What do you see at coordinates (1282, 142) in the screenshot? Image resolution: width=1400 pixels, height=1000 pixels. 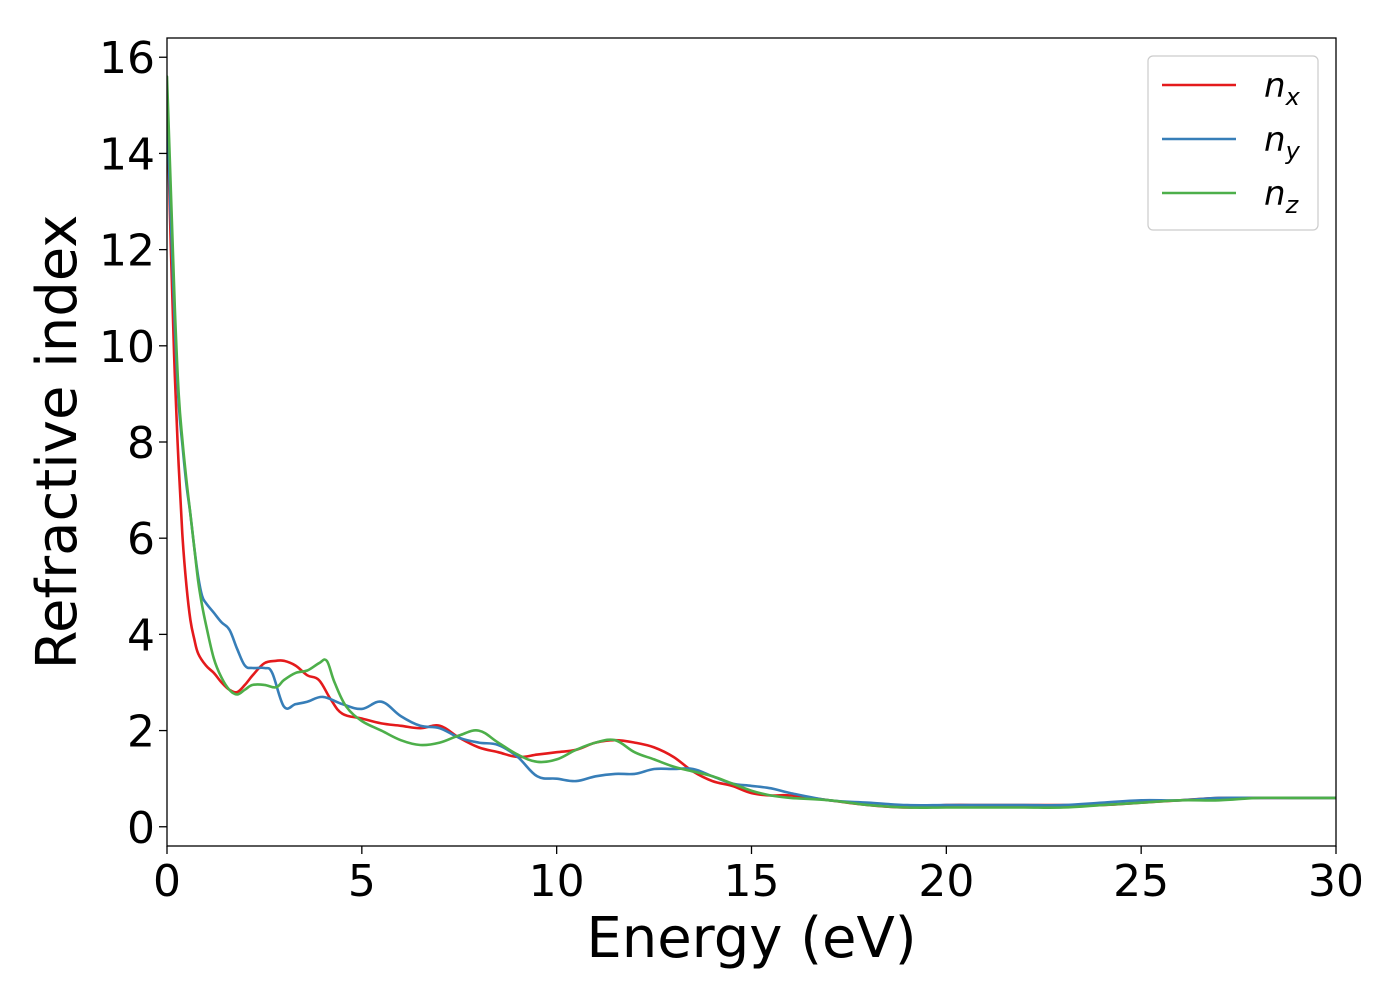 I see `legend-label: ny` at bounding box center [1282, 142].